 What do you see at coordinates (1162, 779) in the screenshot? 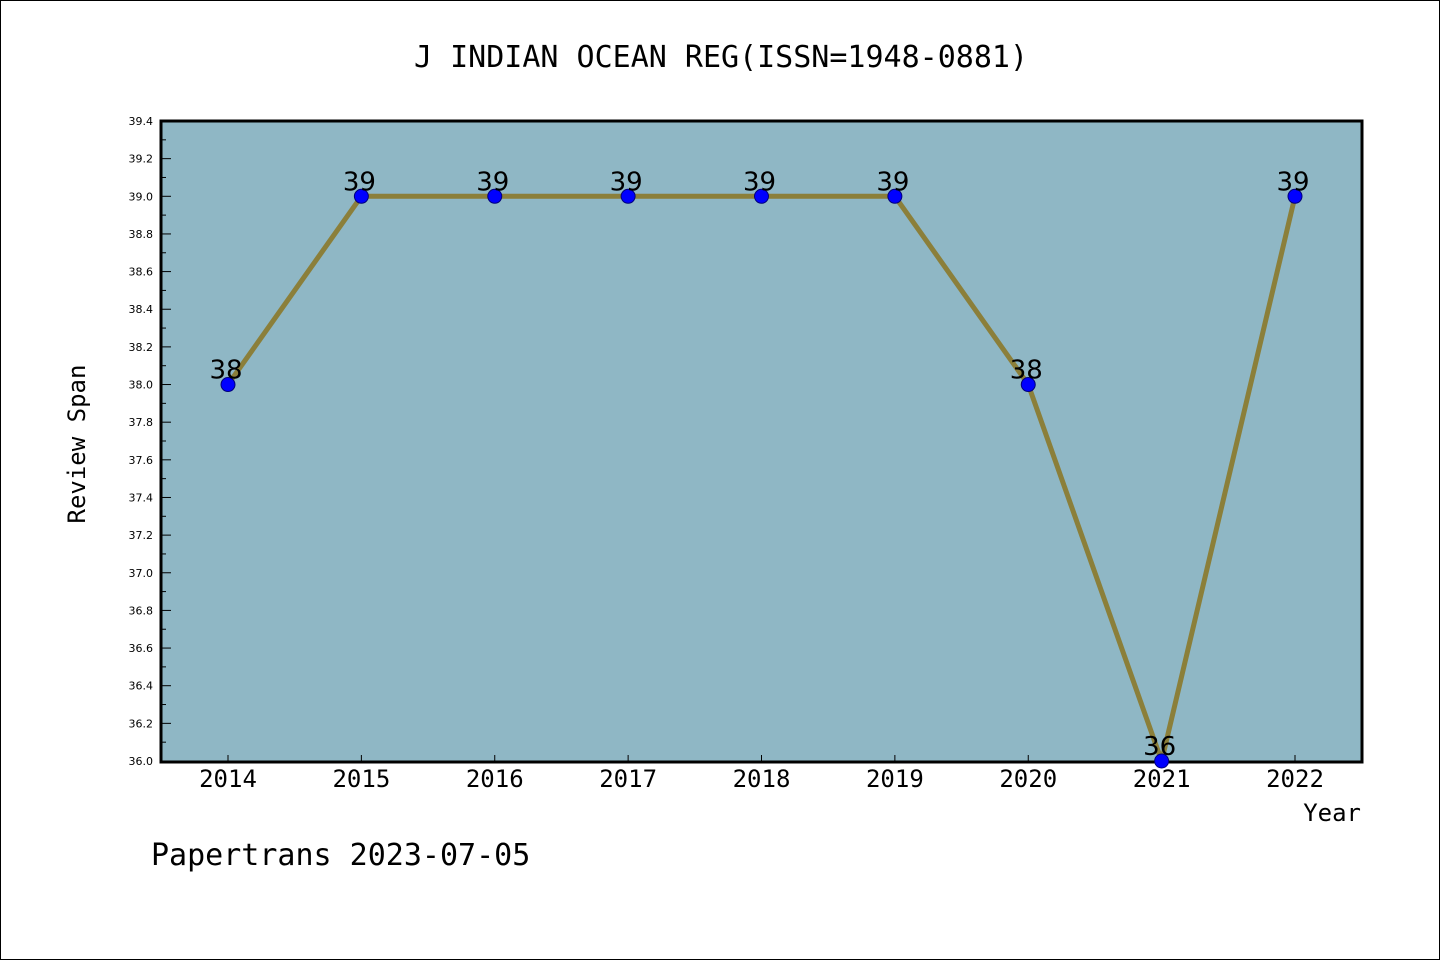
I see `x-tick-label: 2021` at bounding box center [1162, 779].